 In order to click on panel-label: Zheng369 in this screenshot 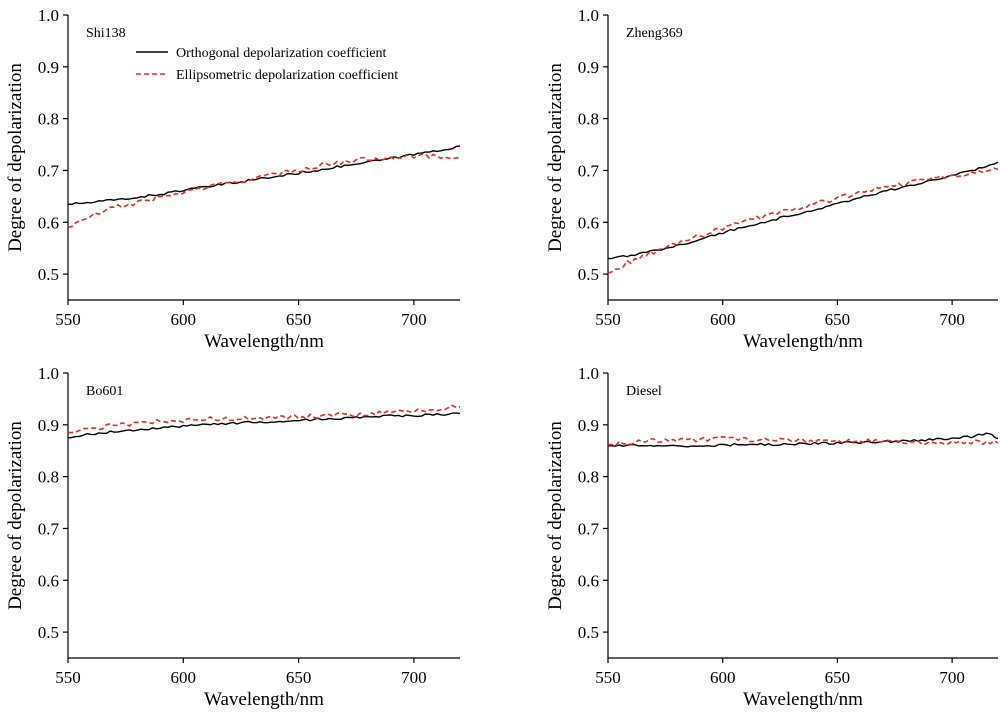, I will do `click(654, 33)`.